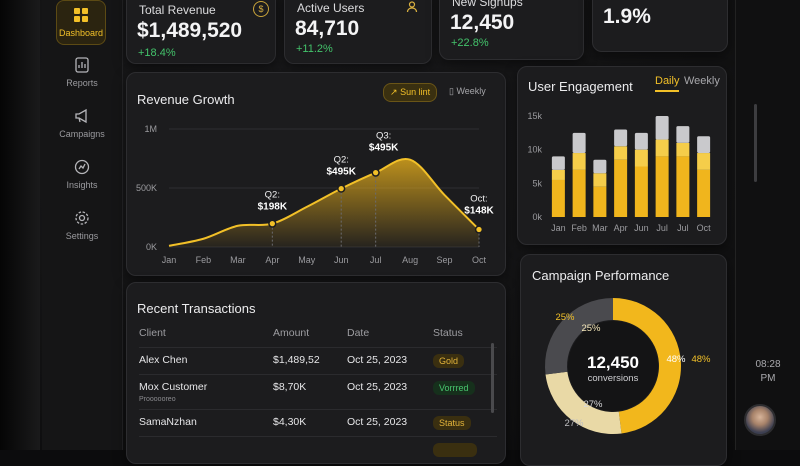 The width and height of the screenshot is (800, 466). I want to click on amount-cell: $8,70K, so click(310, 392).